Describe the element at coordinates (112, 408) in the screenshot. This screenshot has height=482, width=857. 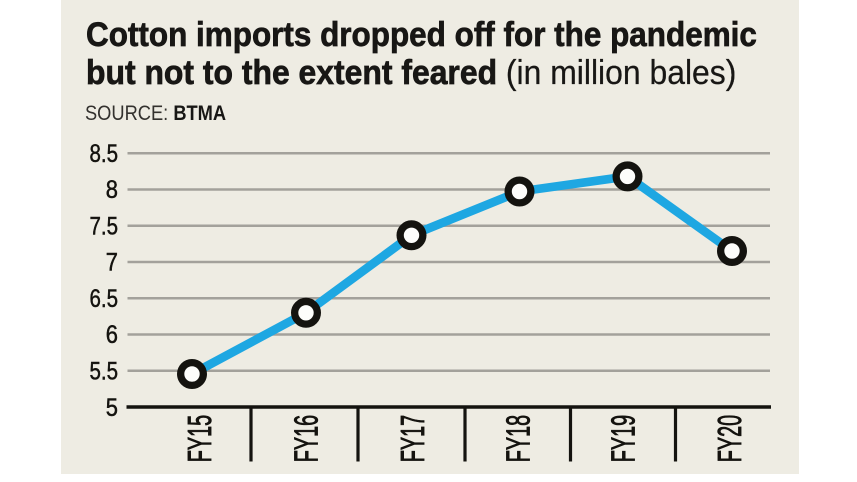
I see `svg-text: 5` at that location.